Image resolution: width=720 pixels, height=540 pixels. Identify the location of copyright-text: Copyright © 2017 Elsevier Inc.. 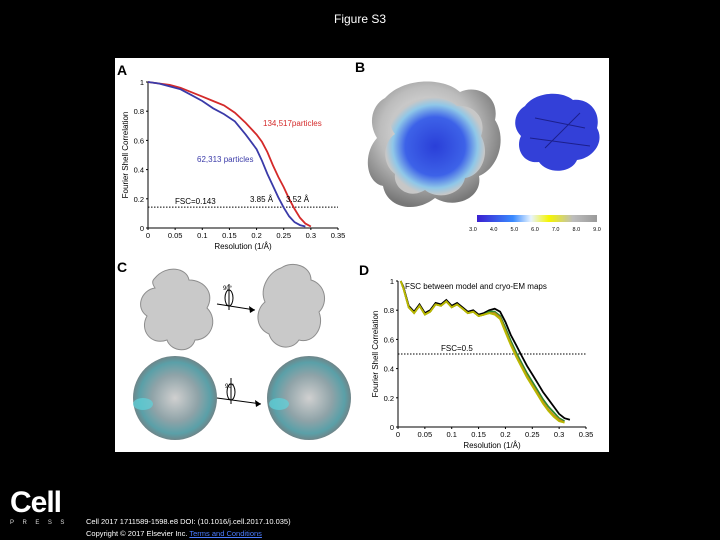
(137, 533).